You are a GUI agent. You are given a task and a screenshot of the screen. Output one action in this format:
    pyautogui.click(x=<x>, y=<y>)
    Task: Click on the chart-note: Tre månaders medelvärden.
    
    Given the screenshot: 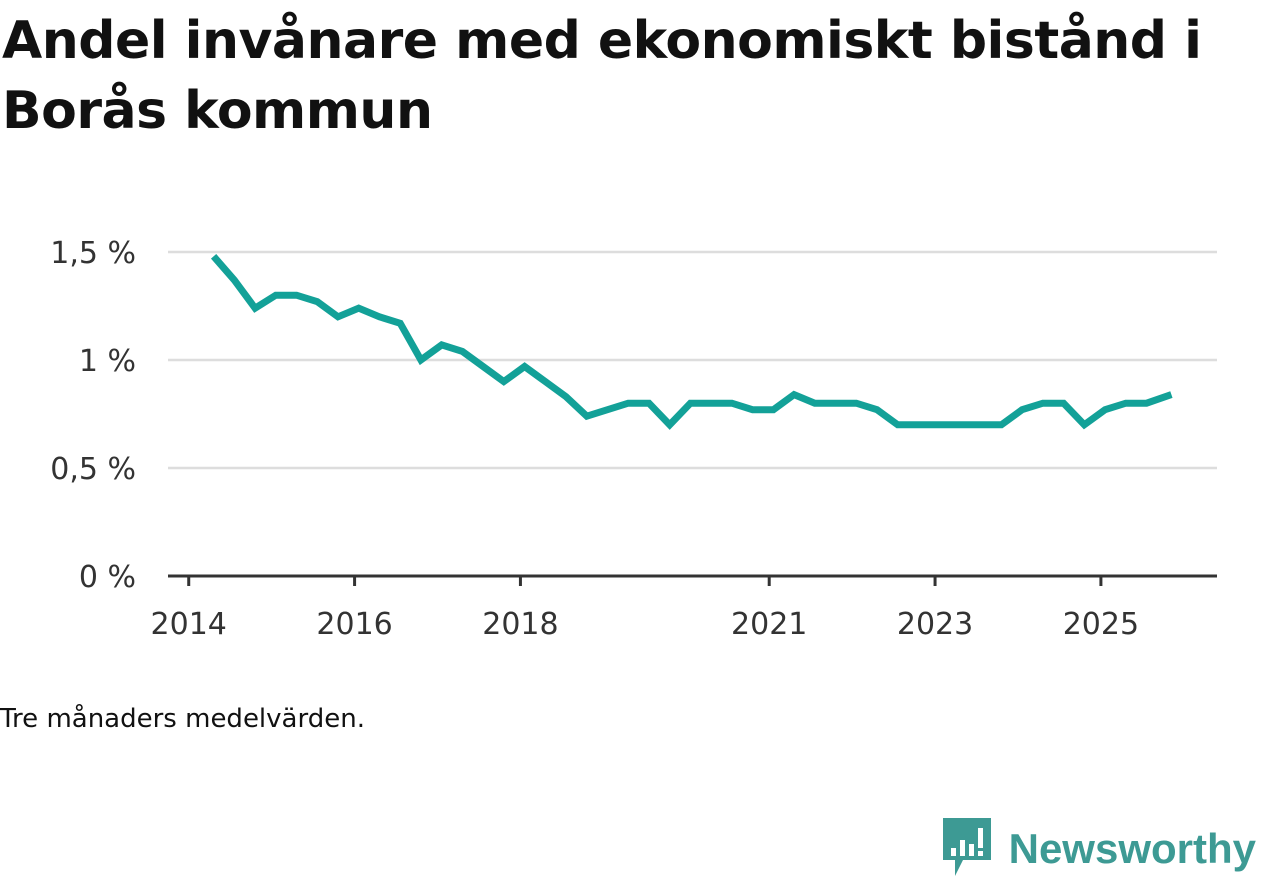 What is the action you would take?
    pyautogui.click(x=182, y=719)
    